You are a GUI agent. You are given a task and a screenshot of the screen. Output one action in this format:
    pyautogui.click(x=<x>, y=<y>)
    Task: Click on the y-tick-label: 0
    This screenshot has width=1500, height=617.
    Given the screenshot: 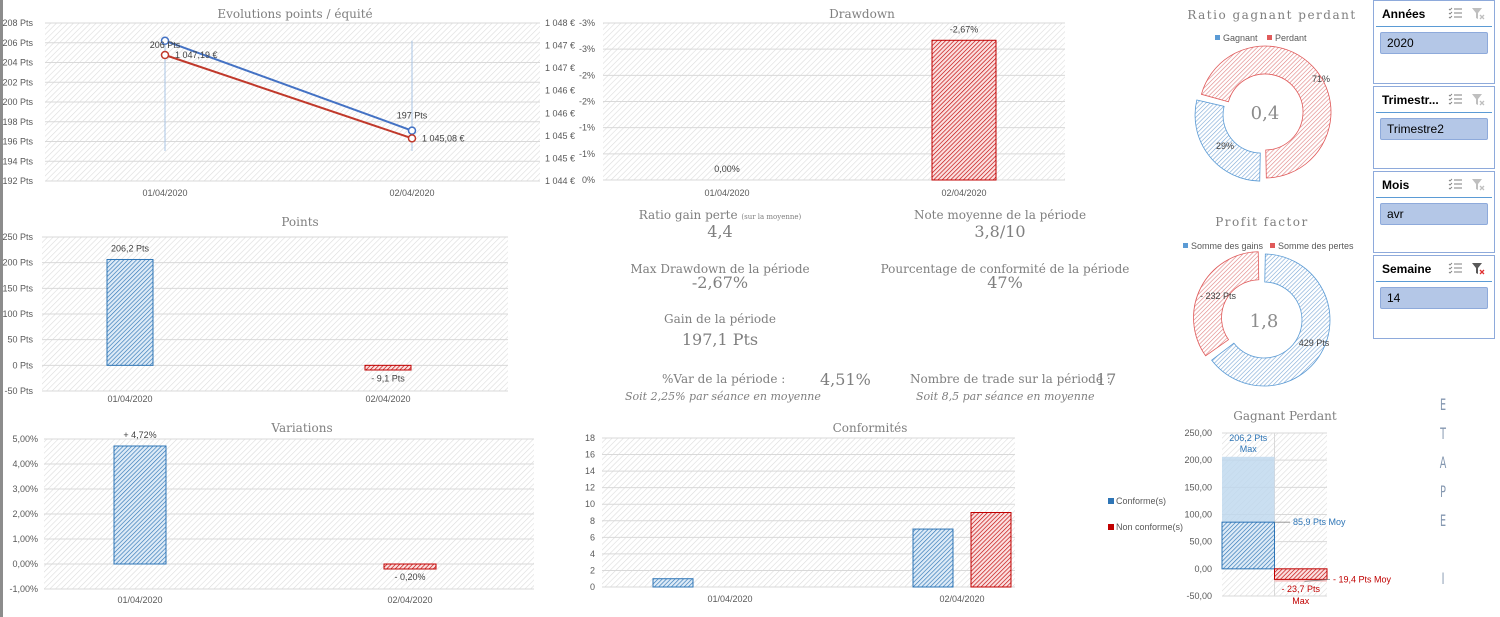 What is the action you would take?
    pyautogui.click(x=592, y=587)
    